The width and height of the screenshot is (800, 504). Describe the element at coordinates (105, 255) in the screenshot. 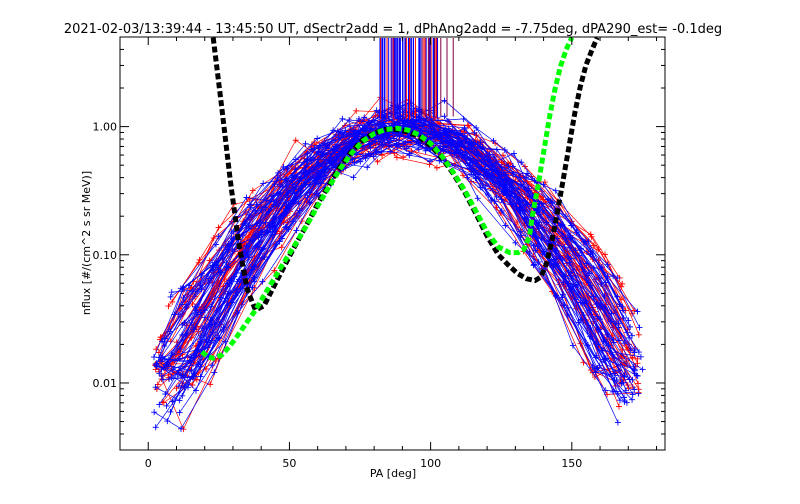

I see `y-tick-label: 0.10` at that location.